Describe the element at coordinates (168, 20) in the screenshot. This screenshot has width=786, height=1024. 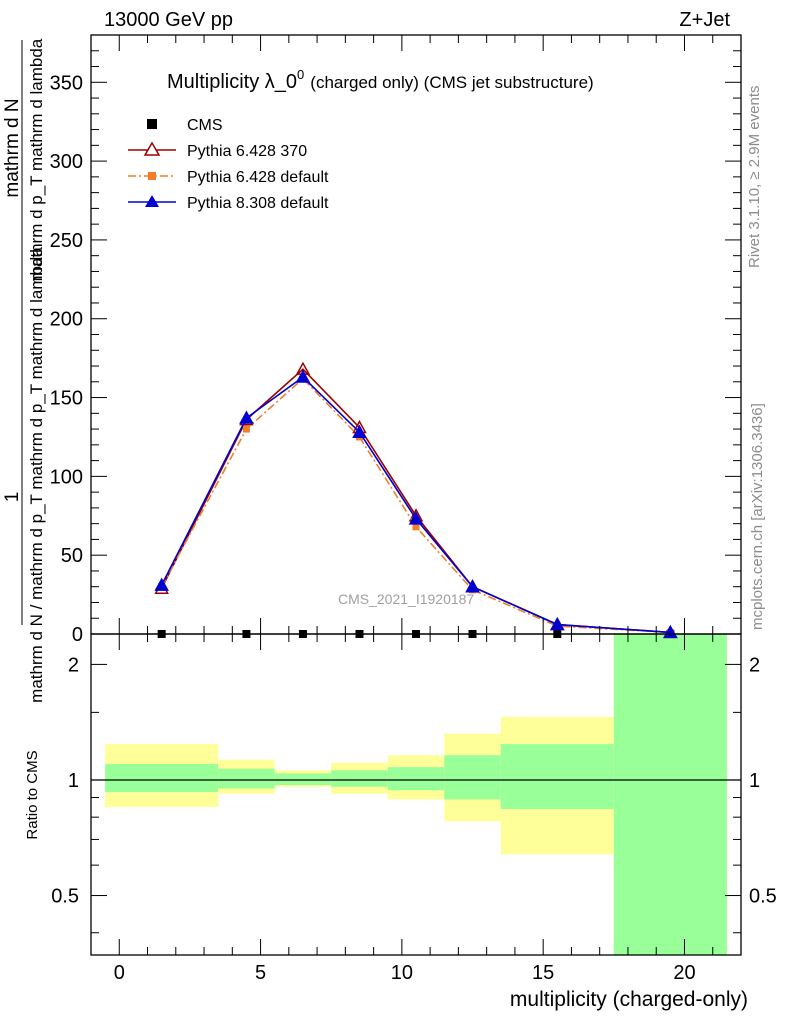
I see `header-energy: 13000 GeV pp` at that location.